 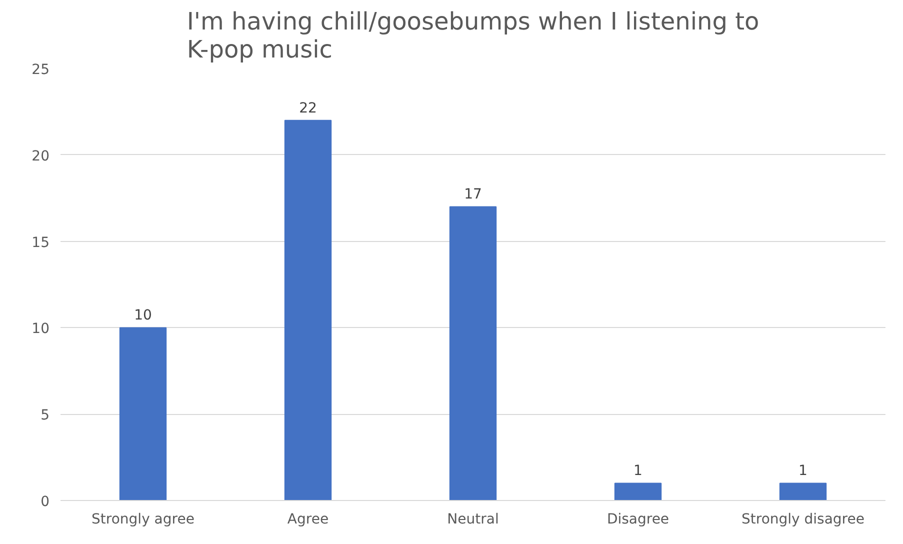 What do you see at coordinates (308, 108) in the screenshot?
I see `data-label: 22` at bounding box center [308, 108].